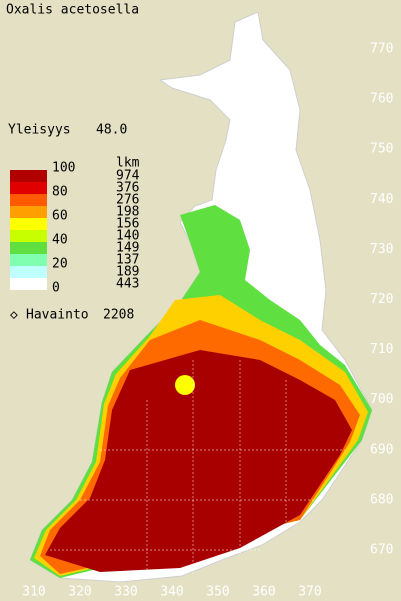  What do you see at coordinates (125, 592) in the screenshot?
I see `easting-label: 330` at bounding box center [125, 592].